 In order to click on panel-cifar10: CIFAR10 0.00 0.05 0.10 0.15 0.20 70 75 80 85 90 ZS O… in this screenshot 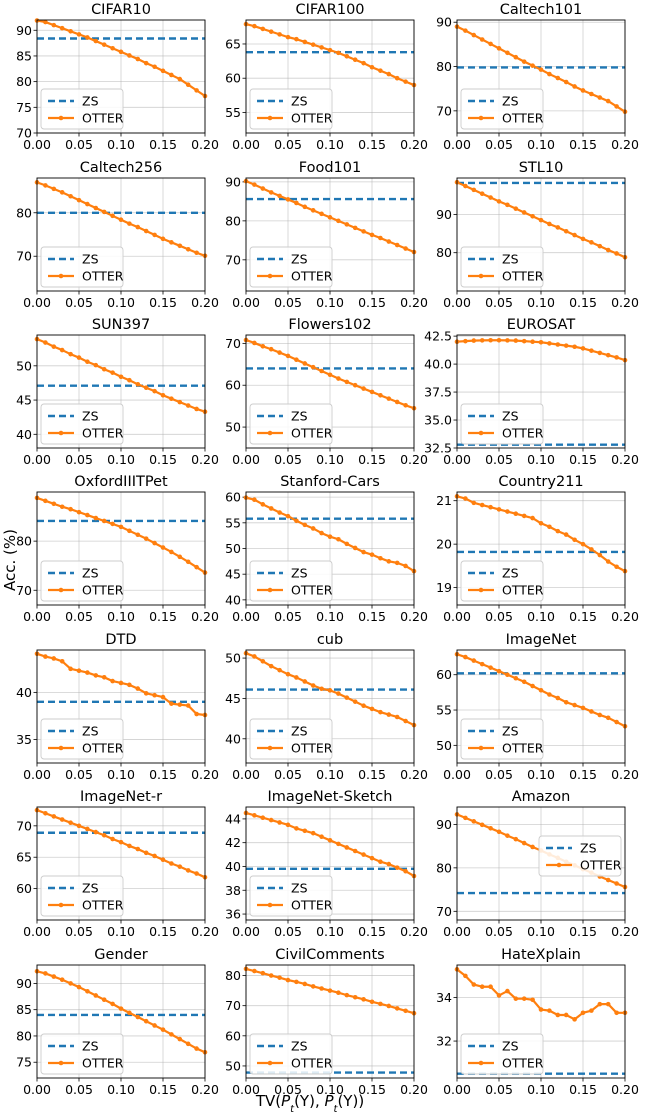, I will do `click(117, 77)`.